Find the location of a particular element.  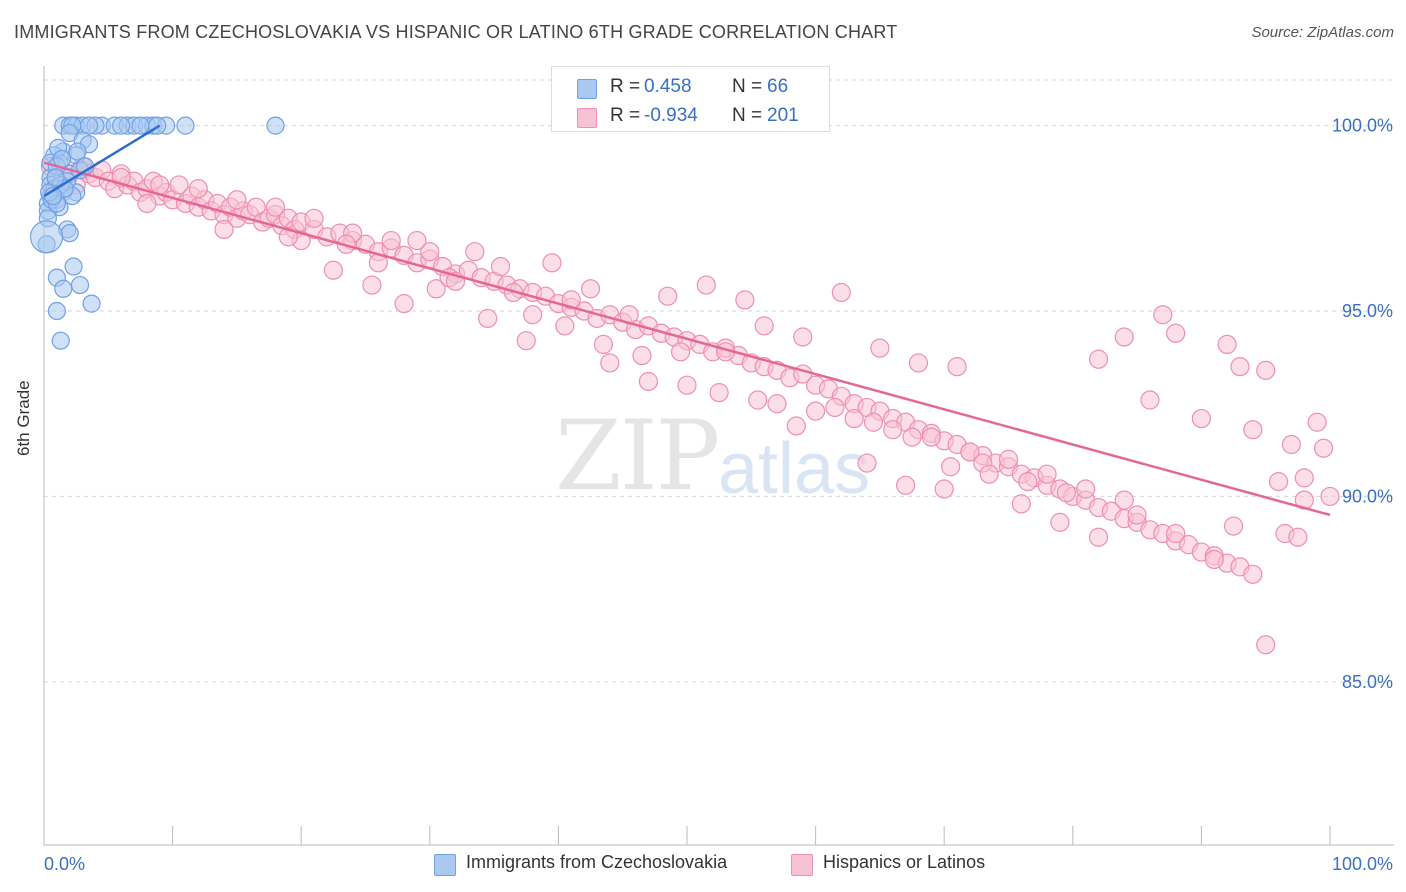

correlation-legend: R = 0.458 N = 66 R = -0.934 N = 201 is located at coordinates (690, 99).